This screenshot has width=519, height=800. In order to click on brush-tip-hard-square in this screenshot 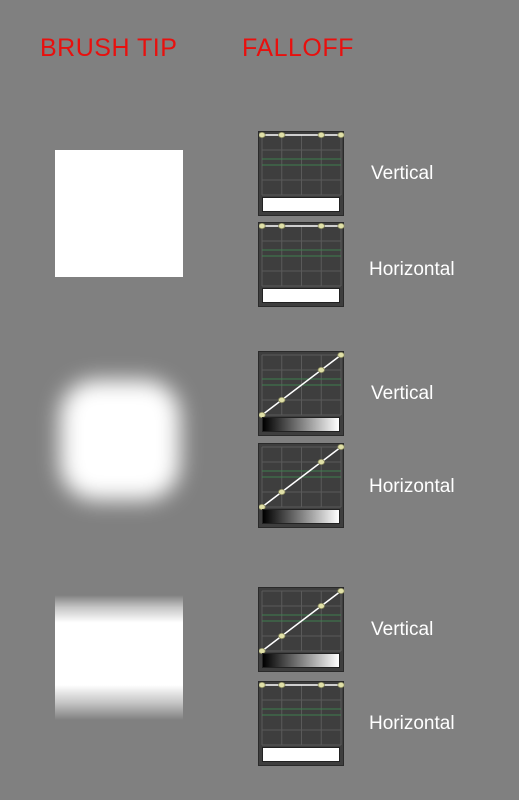, I will do `click(119, 213)`.